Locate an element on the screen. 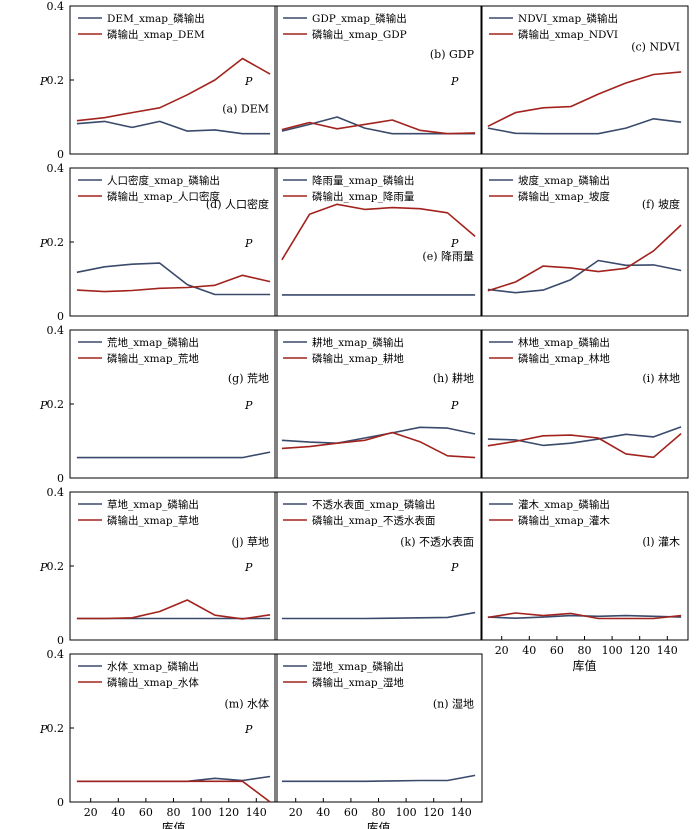 This screenshot has width=700, height=829. legend-label: 磷输出_xmap_GDP is located at coordinates (359, 34).